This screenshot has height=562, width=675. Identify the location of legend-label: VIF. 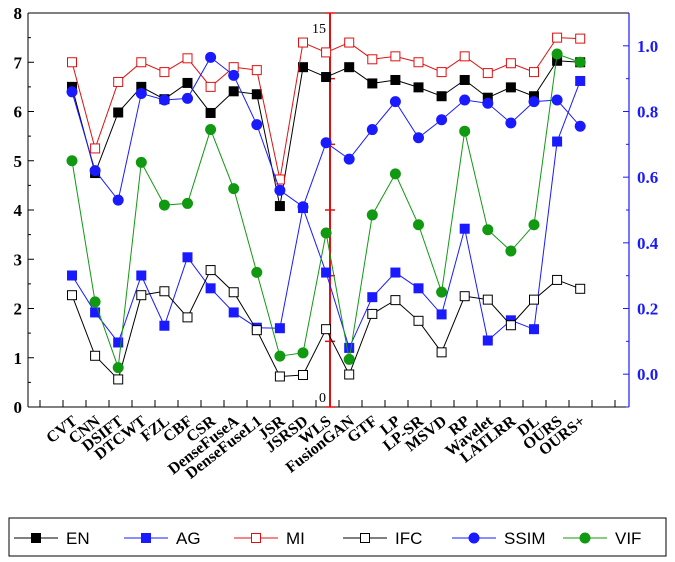
(628, 538).